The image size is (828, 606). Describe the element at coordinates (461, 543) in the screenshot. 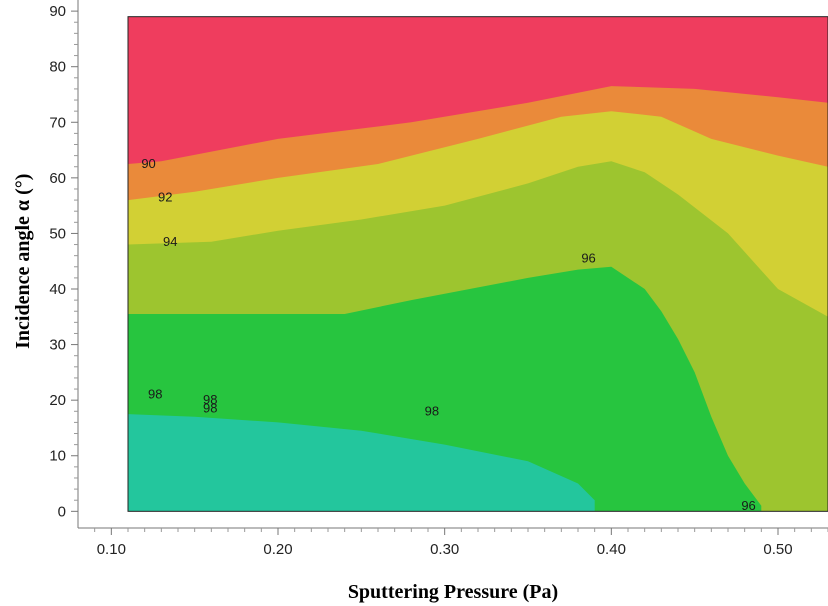

I see `x-axis-ticks: 0.10 0.20 0.30 0.40 0.50` at that location.